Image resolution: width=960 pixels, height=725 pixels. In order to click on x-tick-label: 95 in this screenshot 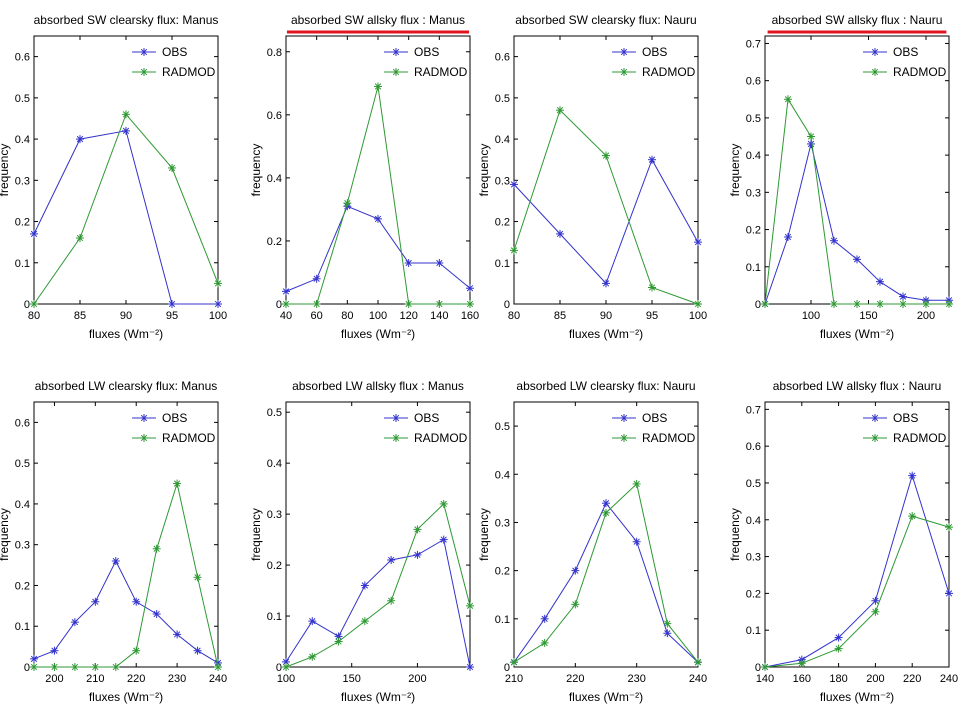, I will do `click(172, 316)`.